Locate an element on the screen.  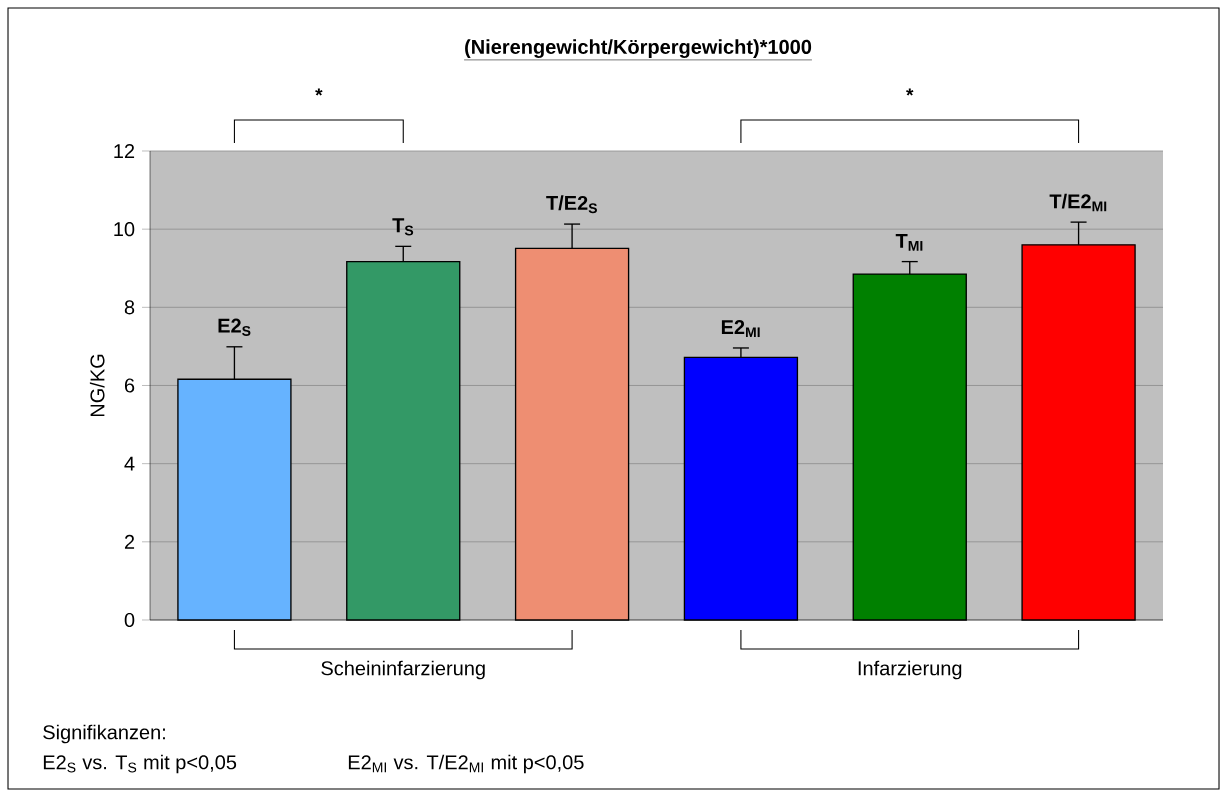
x-tick-label: T$_{S}$ is located at coordinates (403, 227).